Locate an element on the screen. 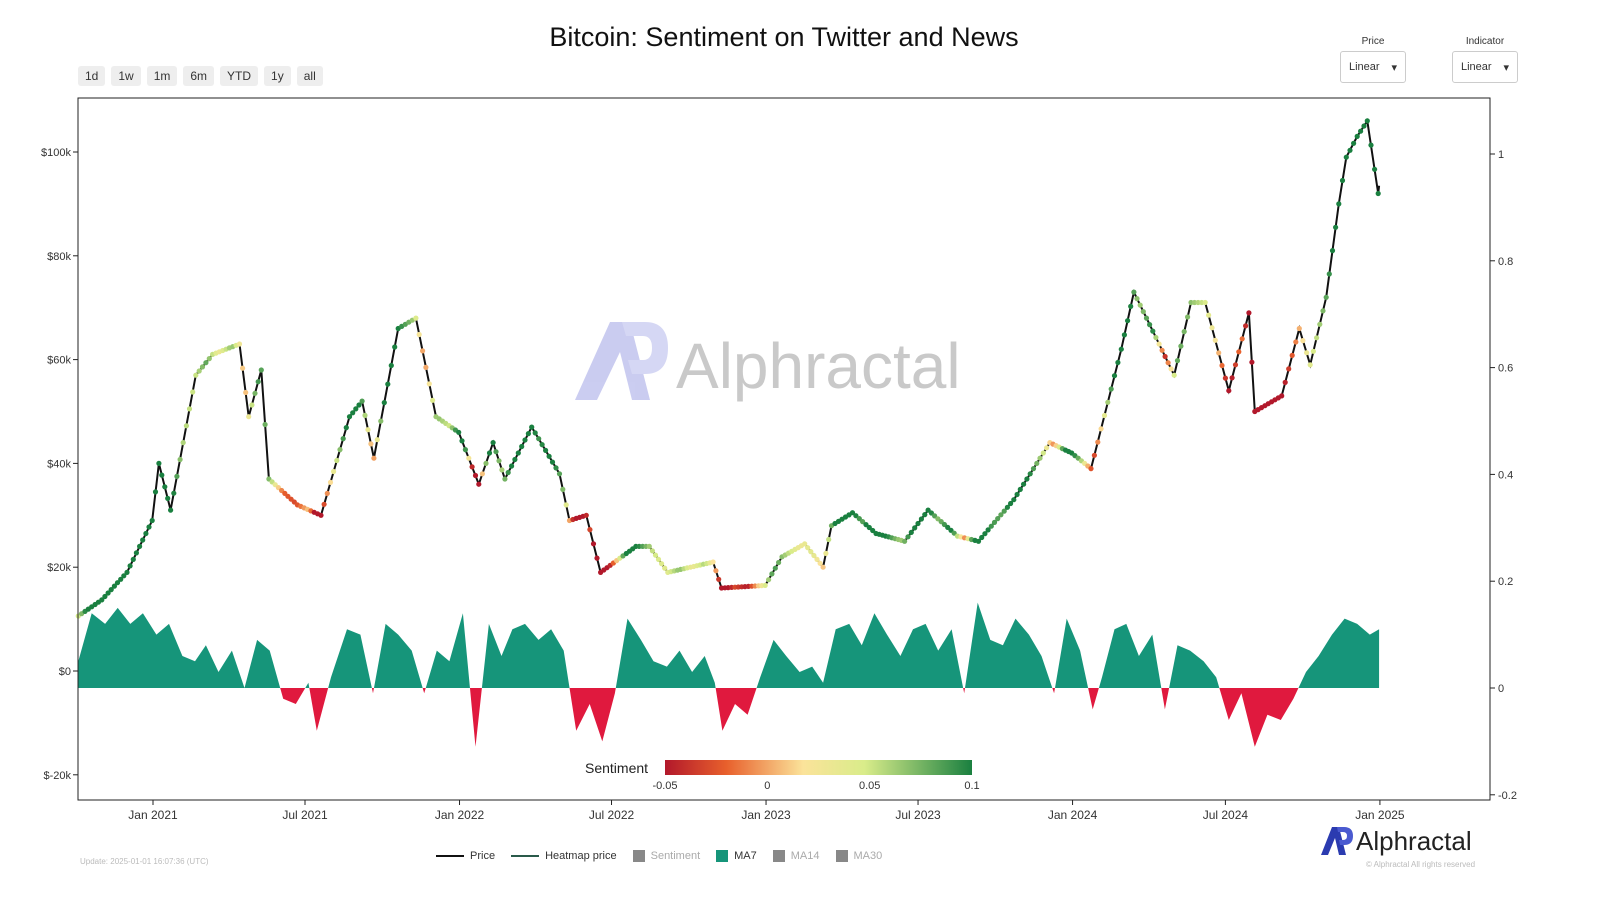 Image resolution: width=1600 pixels, height=900 pixels. brand-logo: Alphractal is located at coordinates (1396, 841).